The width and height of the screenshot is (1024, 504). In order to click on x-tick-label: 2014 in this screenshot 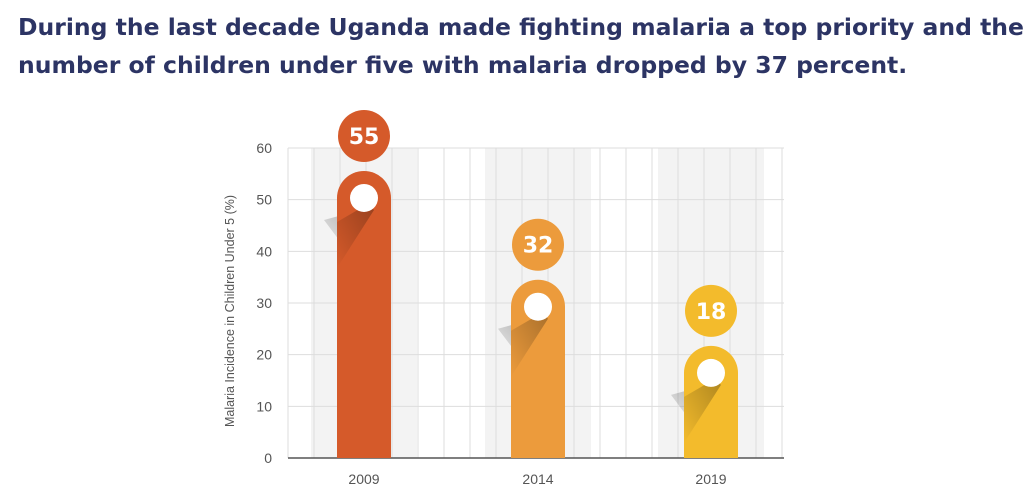, I will do `click(537, 479)`.